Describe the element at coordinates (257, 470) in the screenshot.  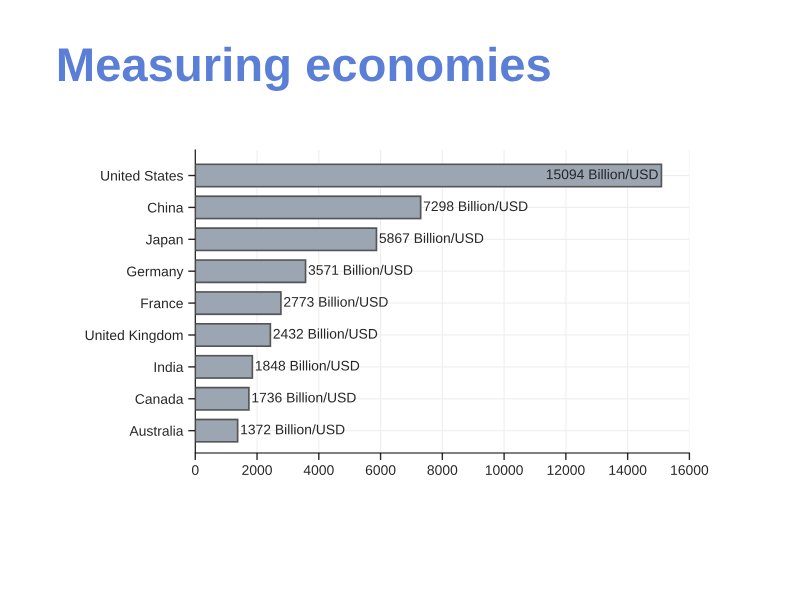
I see `x-tick-label: 2000` at that location.